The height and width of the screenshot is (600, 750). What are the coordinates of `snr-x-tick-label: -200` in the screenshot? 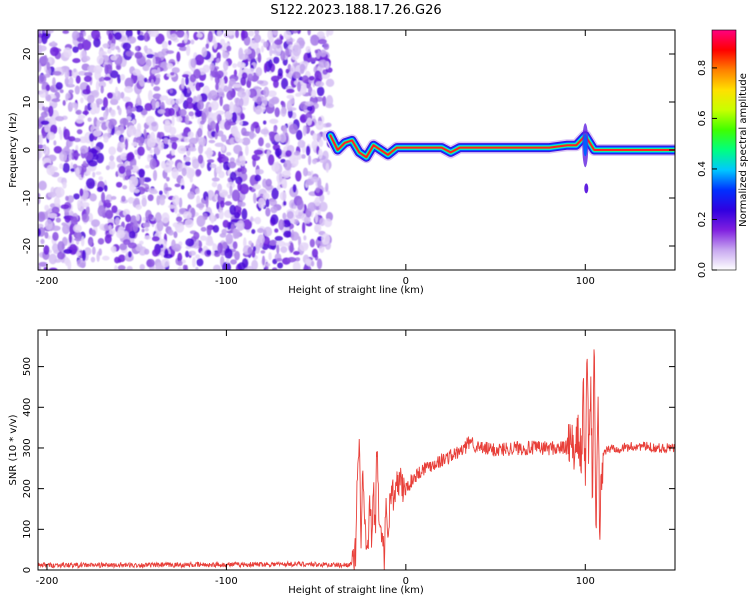 It's located at (47, 581).